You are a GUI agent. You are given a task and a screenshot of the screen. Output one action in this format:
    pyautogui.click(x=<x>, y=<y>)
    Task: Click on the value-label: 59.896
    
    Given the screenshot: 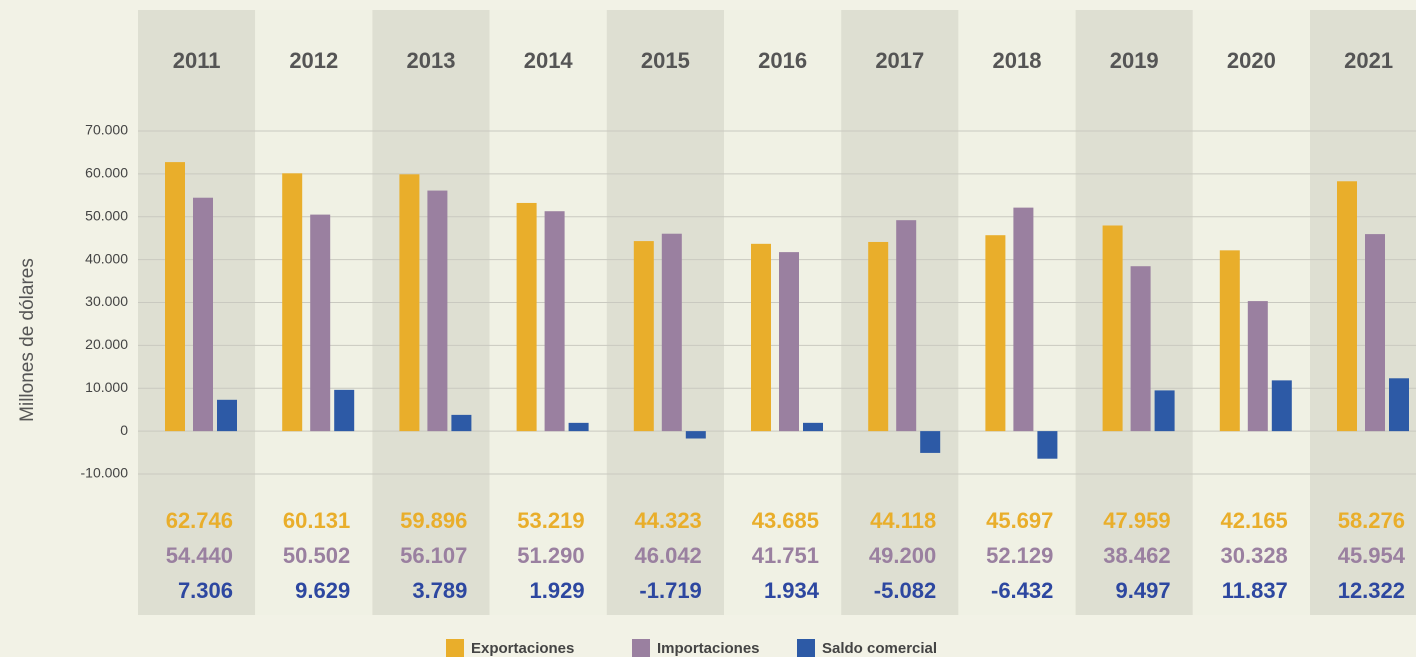 What is the action you would take?
    pyautogui.click(x=433, y=520)
    